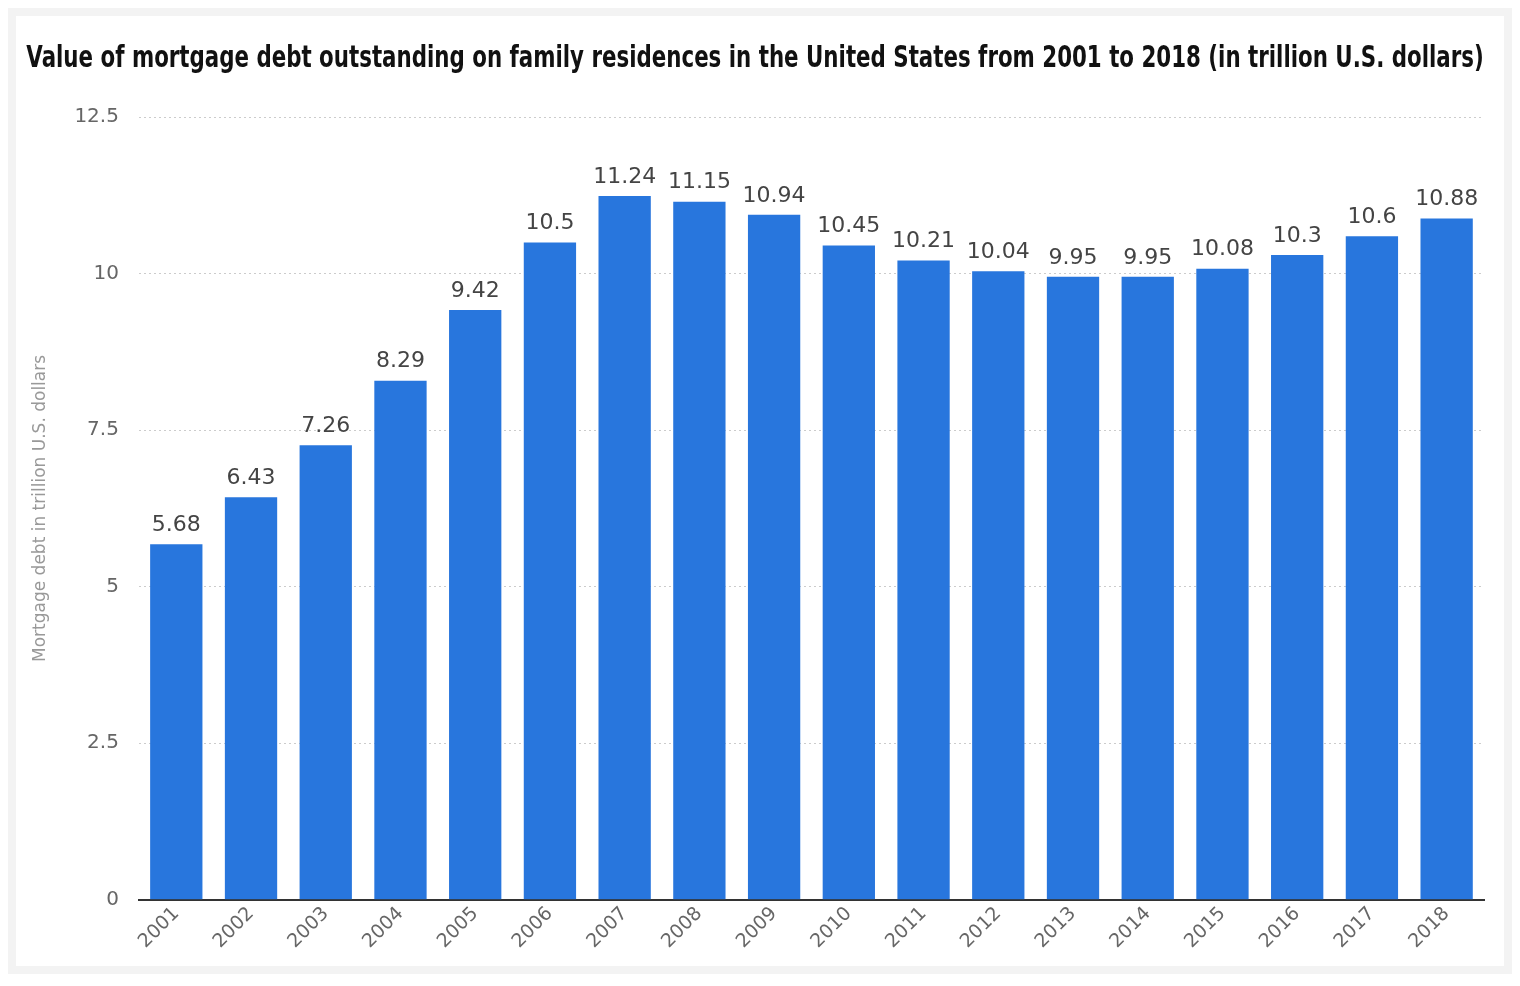 The image size is (1520, 986). Describe the element at coordinates (1447, 198) in the screenshot. I see `data-label: 10.88` at that location.